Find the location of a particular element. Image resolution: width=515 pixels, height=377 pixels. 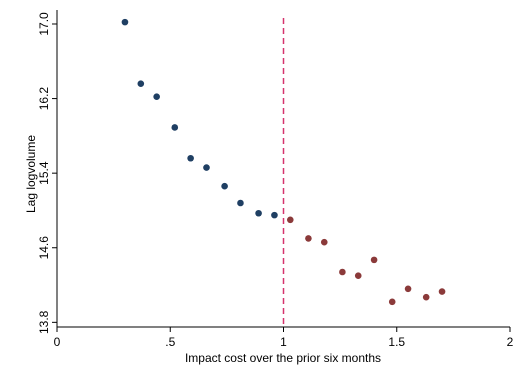

y-tick-label: 14.6 is located at coordinates (44, 248).